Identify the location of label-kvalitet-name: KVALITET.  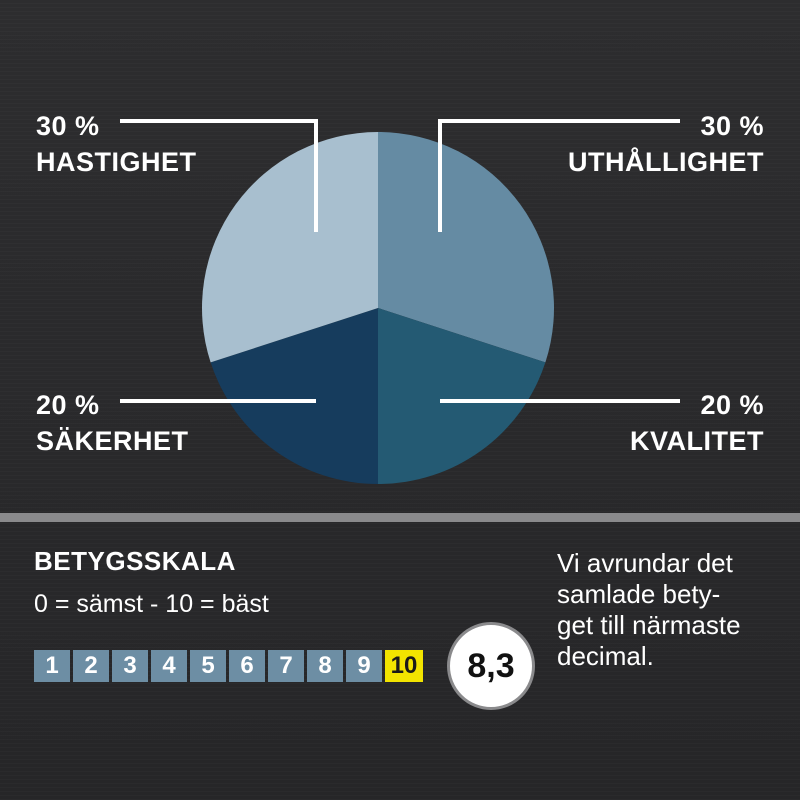
(697, 441).